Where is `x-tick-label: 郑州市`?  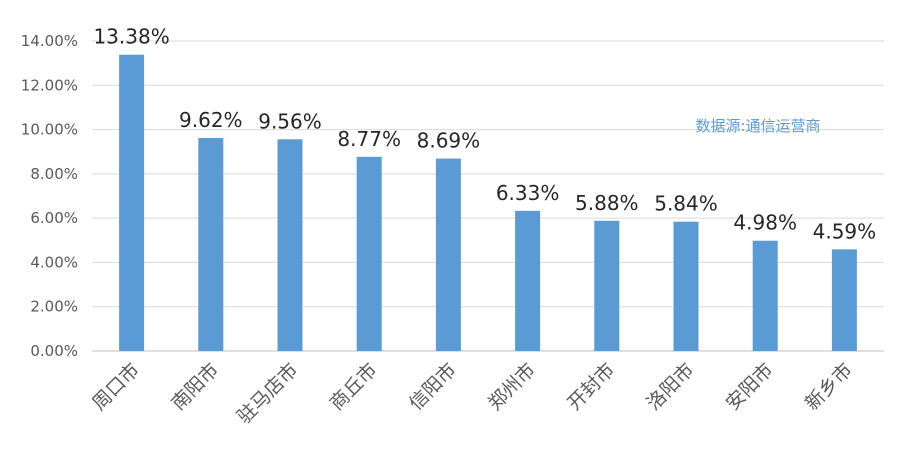
x-tick-label: 郑州市 is located at coordinates (512, 387).